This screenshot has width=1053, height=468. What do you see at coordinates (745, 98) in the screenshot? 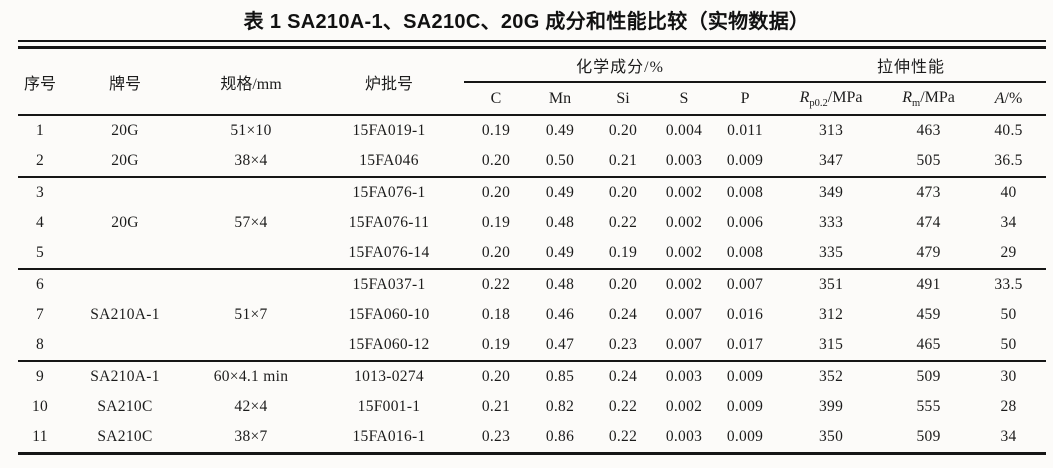
I see `col-header-p: P` at bounding box center [745, 98].